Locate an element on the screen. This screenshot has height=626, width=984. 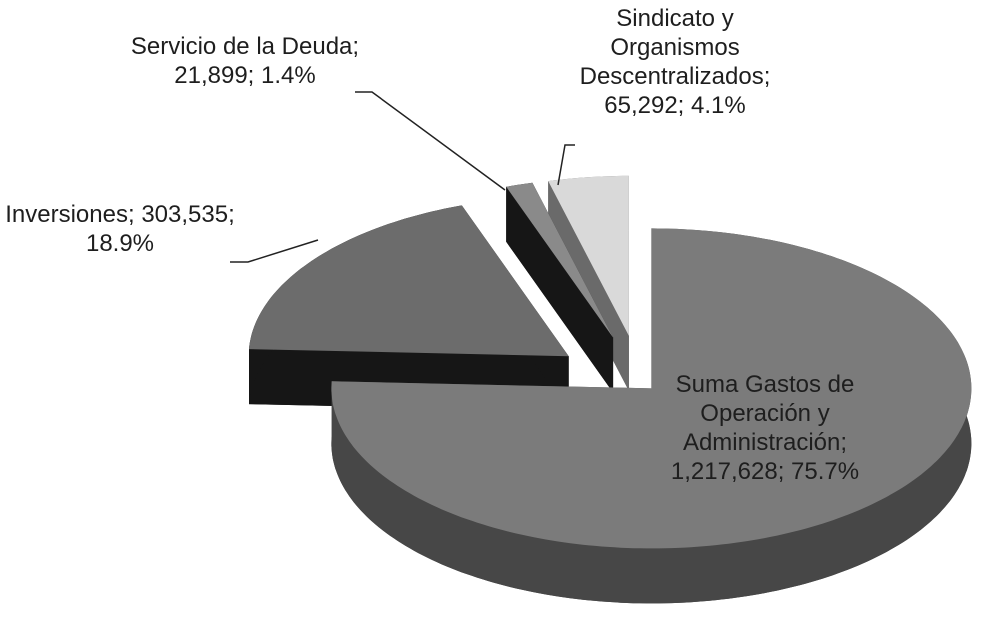
label-part: Inversiones is located at coordinates (66, 214).